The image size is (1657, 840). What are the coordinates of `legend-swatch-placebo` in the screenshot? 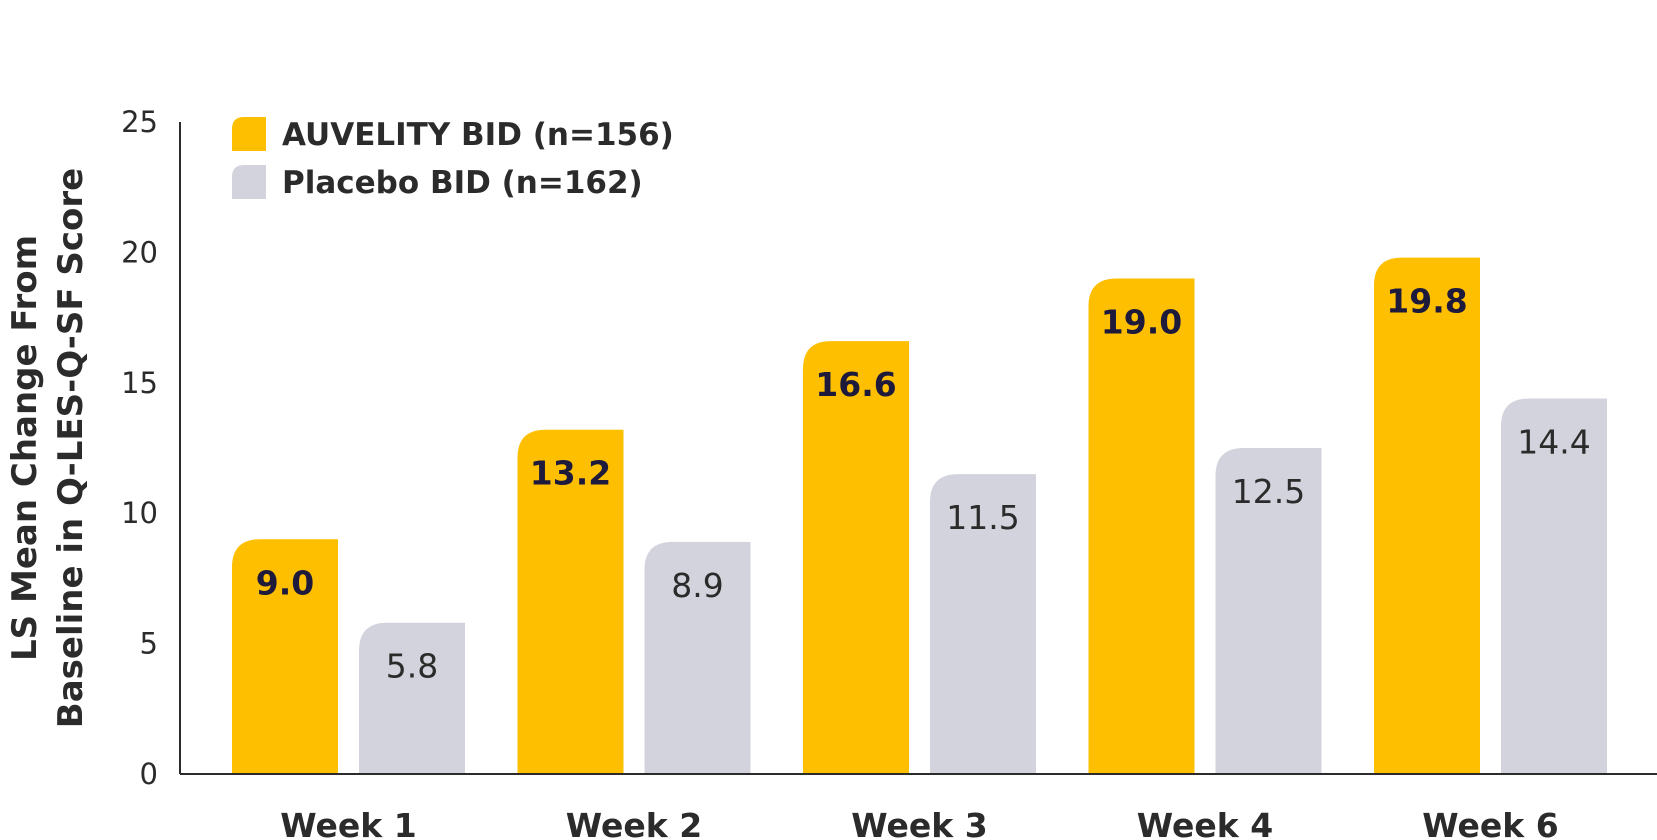 It's located at (249, 182).